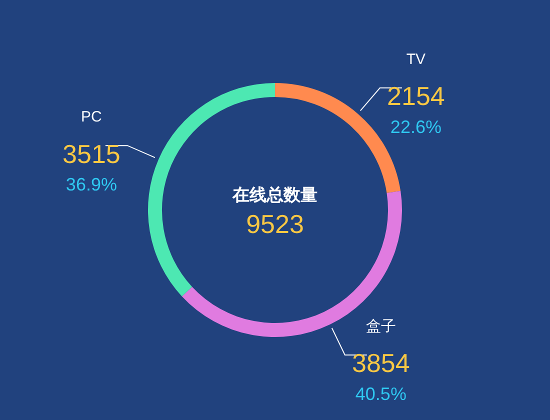 This screenshot has width=550, height=420. Describe the element at coordinates (91, 117) in the screenshot. I see `slice-label: PC` at that location.